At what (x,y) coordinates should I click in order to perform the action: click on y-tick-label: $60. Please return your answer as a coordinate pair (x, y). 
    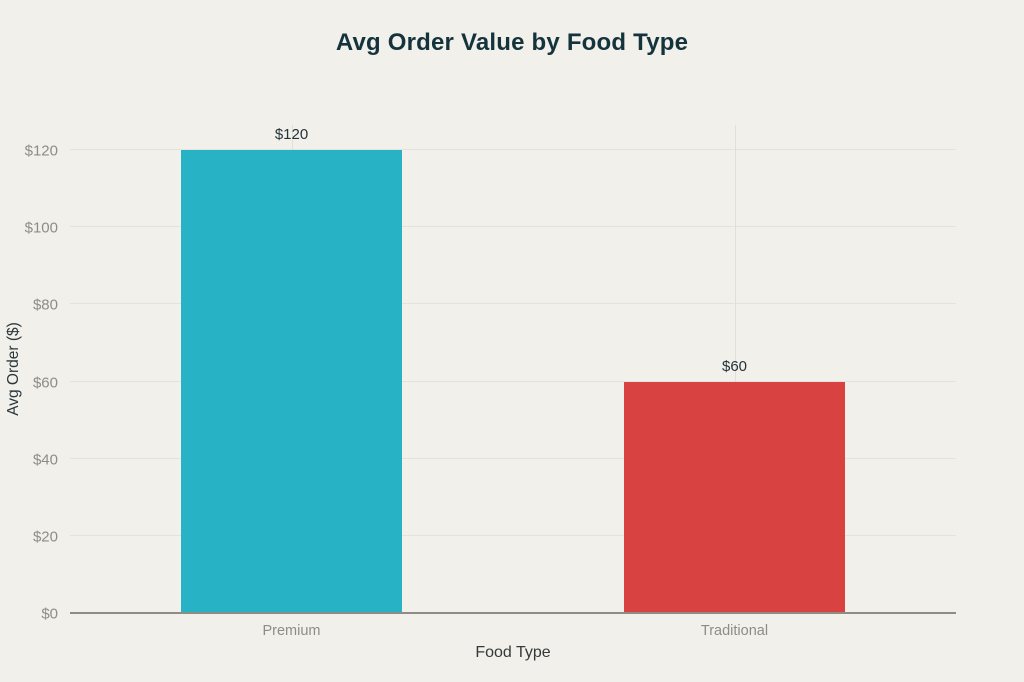
    Looking at the image, I should click on (45, 383).